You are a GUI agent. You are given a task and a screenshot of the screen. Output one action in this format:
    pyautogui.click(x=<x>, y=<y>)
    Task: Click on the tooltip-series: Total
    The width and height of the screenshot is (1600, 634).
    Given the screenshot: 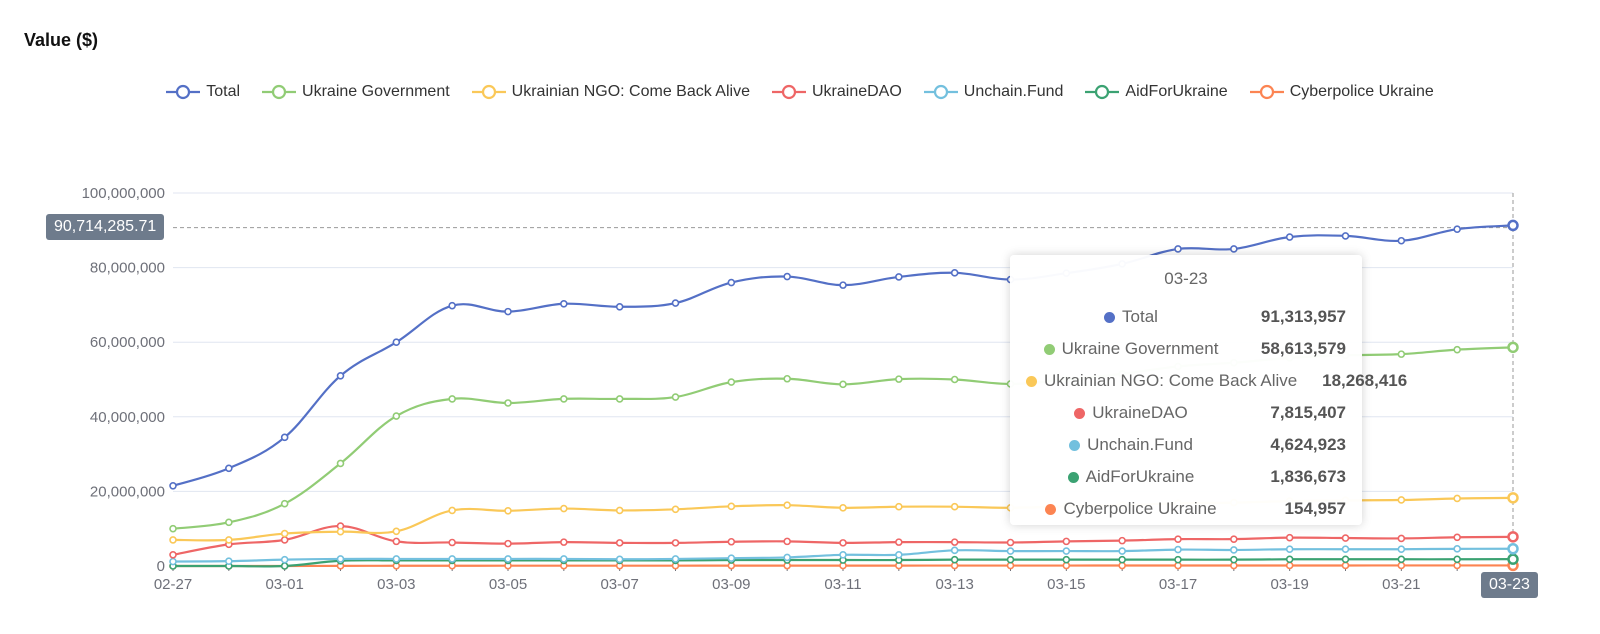 What is the action you would take?
    pyautogui.click(x=1131, y=317)
    